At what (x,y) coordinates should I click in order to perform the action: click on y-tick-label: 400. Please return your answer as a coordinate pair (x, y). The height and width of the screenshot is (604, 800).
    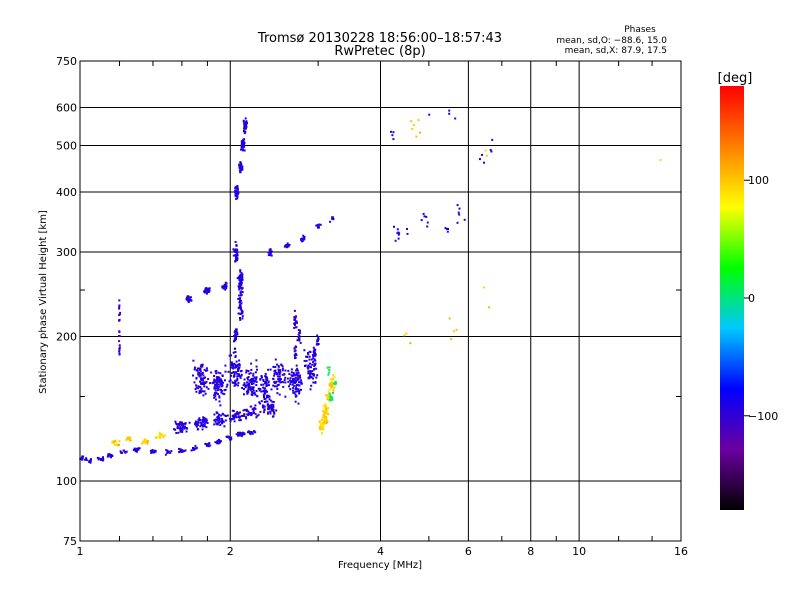
    Looking at the image, I should click on (66, 192).